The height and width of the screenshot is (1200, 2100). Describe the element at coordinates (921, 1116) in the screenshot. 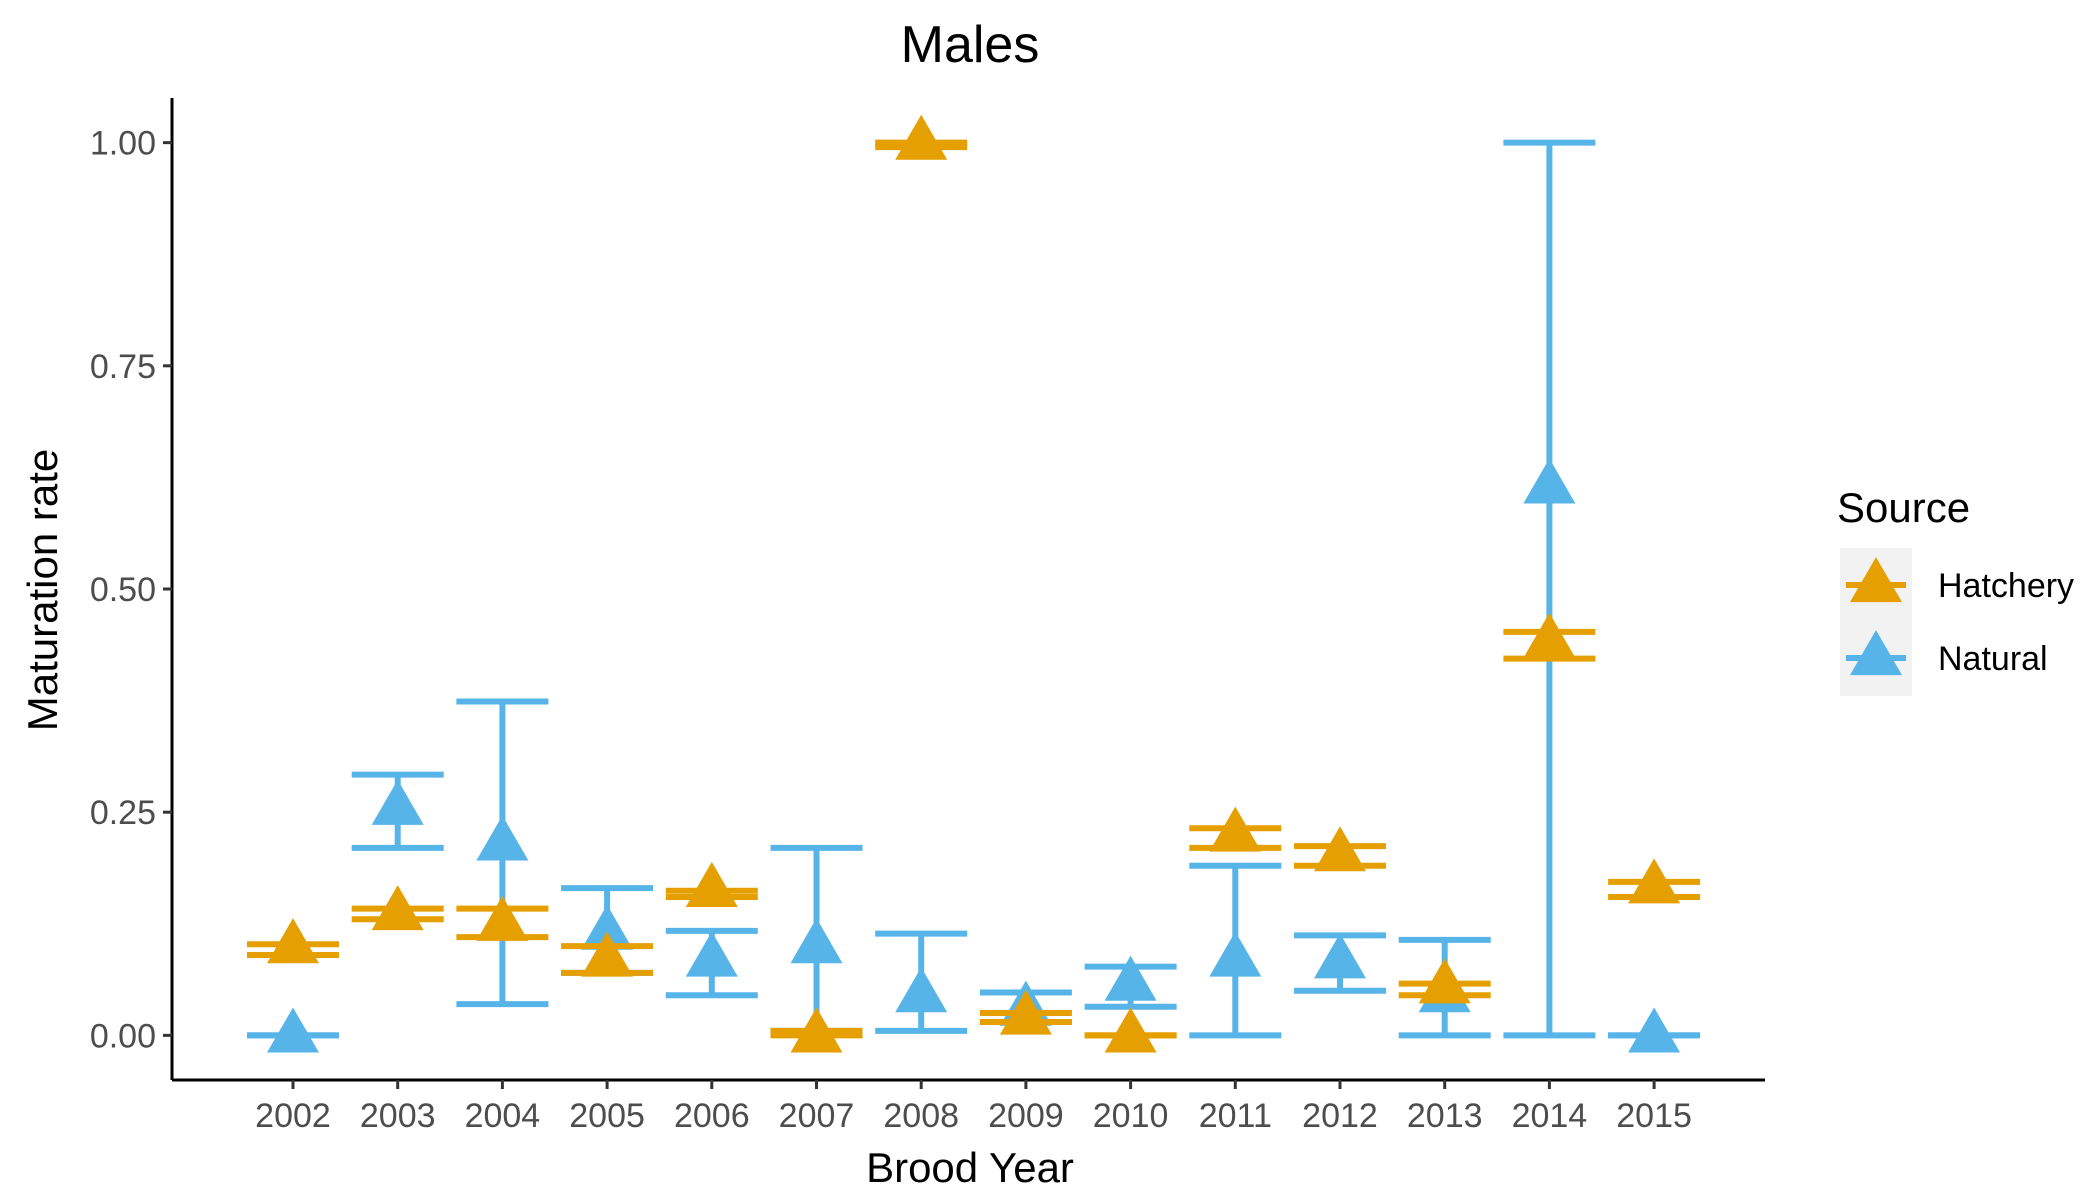

I see `x-tick-label: 2008` at that location.